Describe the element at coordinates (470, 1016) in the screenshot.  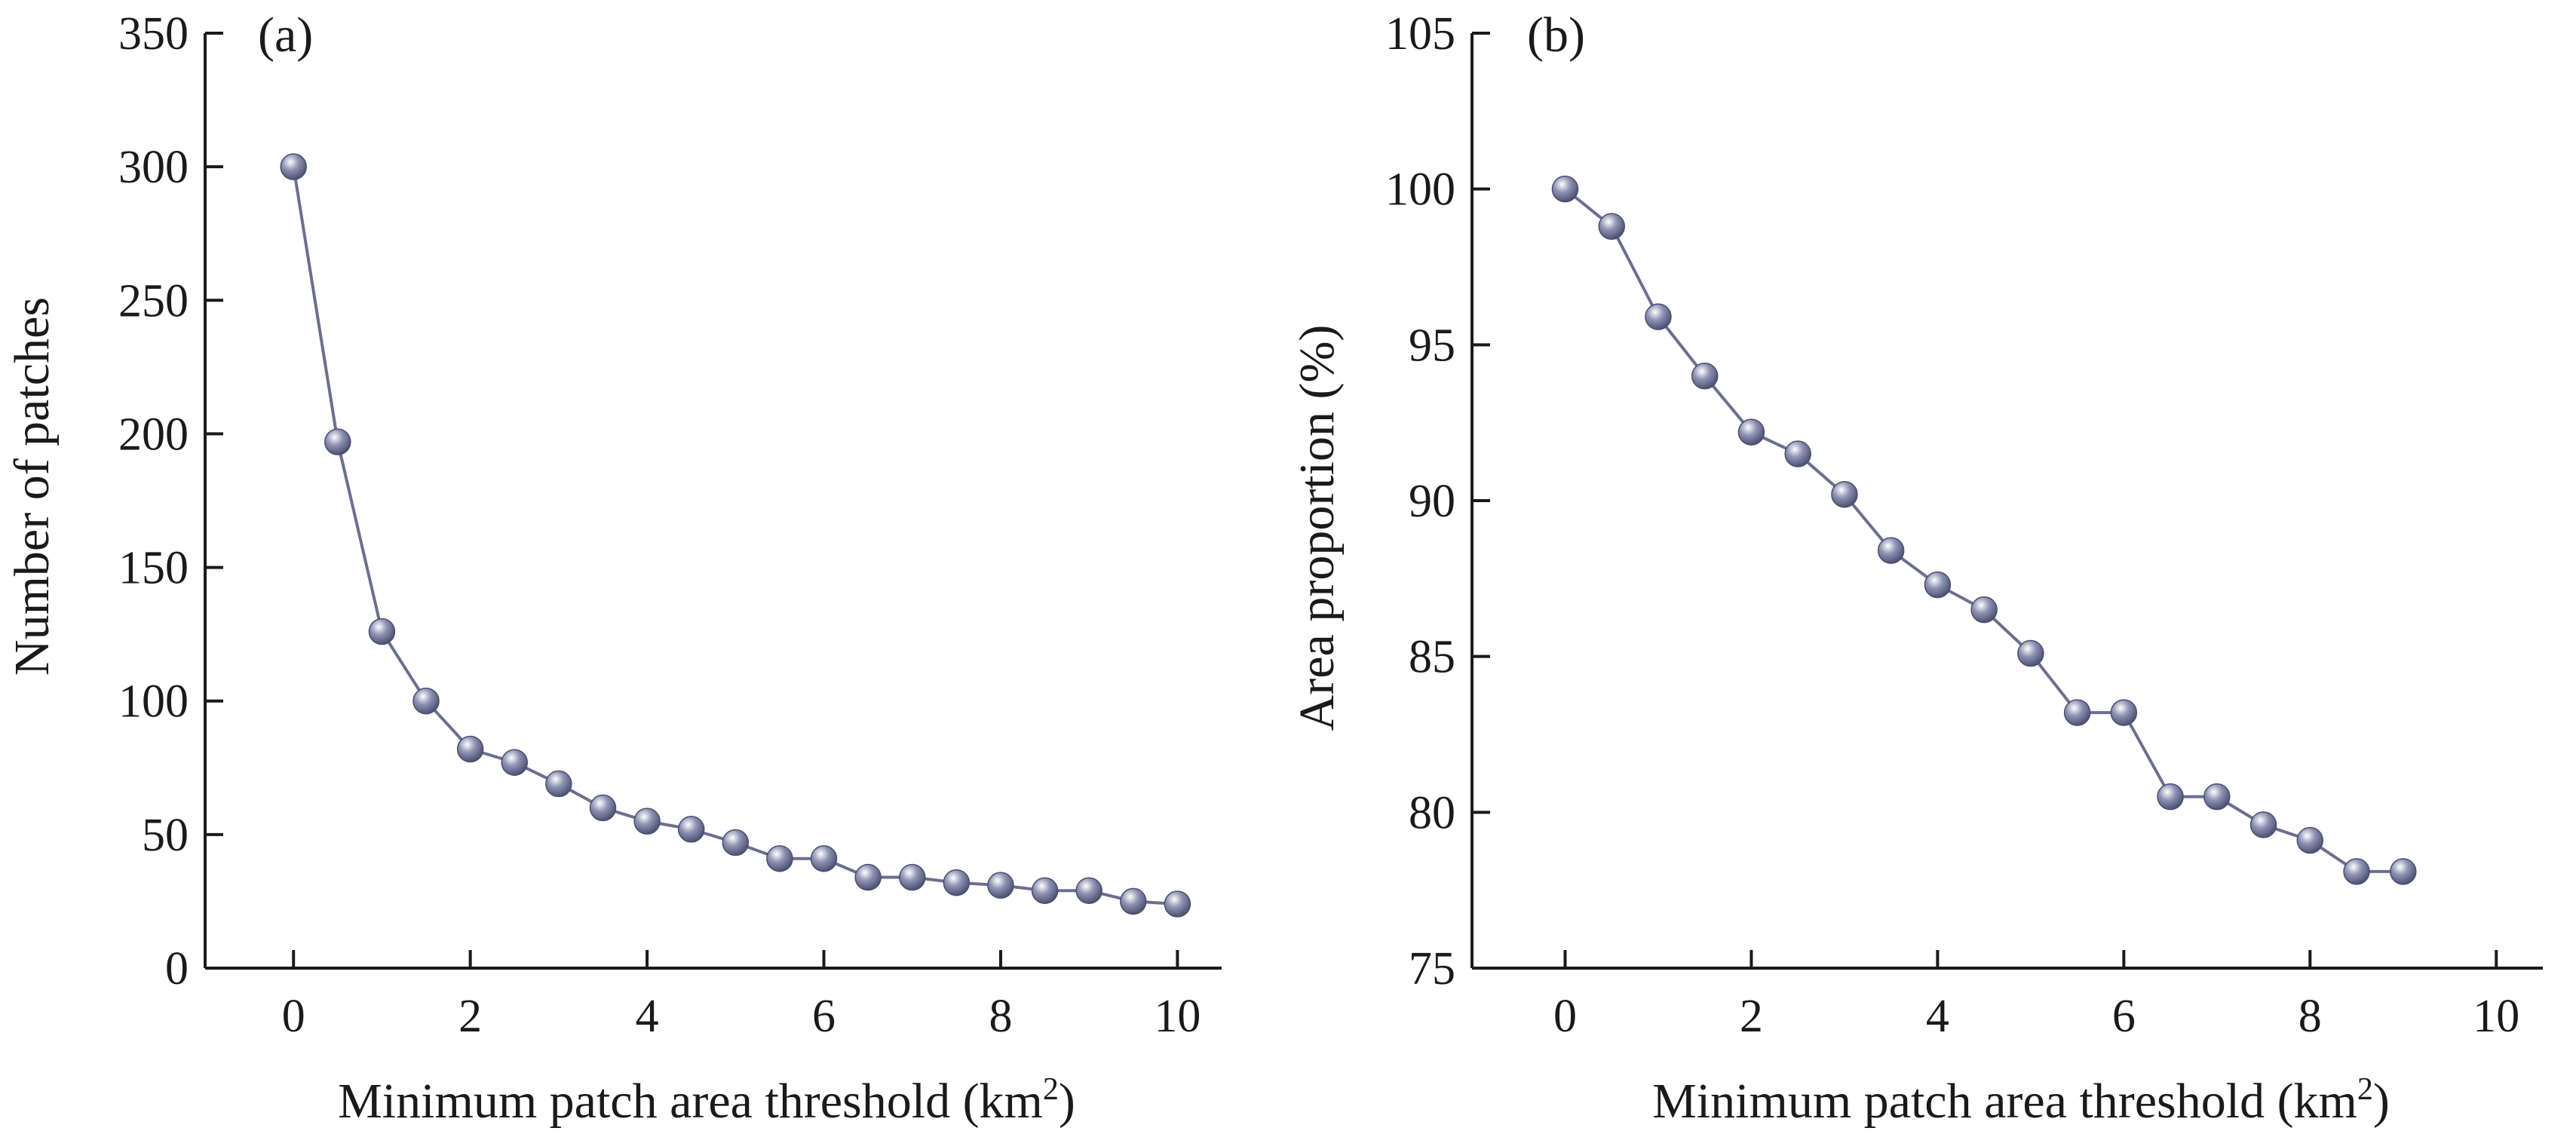
I see `panel-a-x-tick-label: 2` at that location.